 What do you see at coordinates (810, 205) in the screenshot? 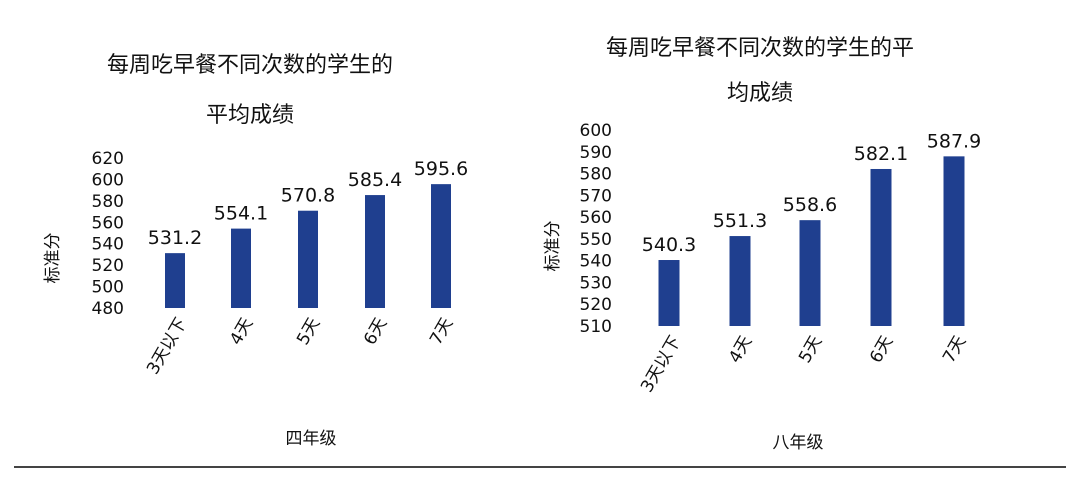
I see `data-label: 558.6` at bounding box center [810, 205].